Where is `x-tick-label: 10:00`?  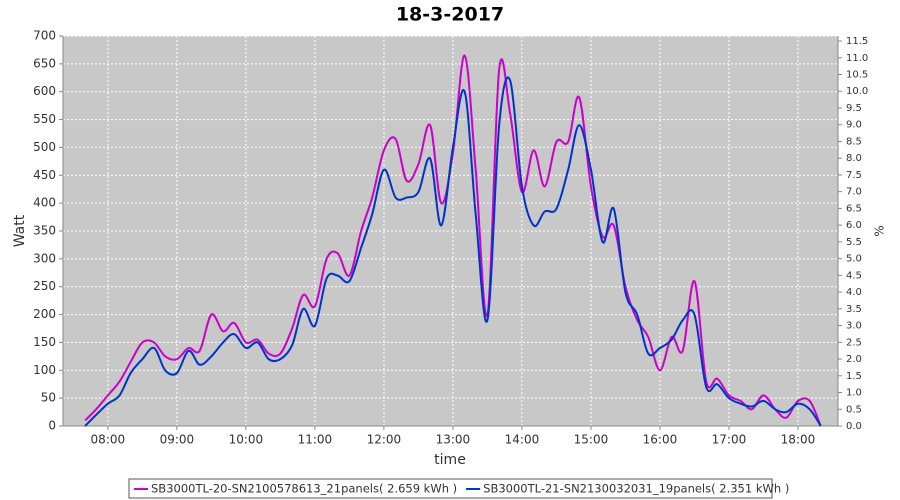 x-tick-label: 10:00 is located at coordinates (246, 440).